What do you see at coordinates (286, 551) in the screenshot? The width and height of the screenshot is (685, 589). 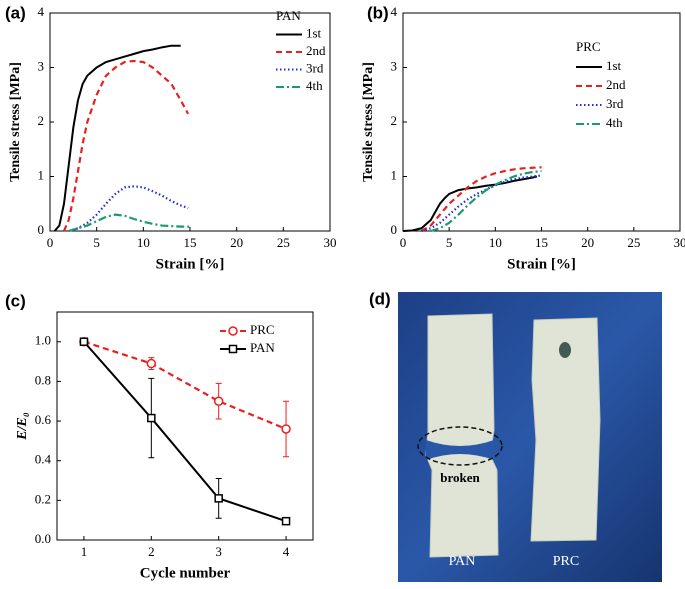 I see `x-tick-label: 4` at bounding box center [286, 551].